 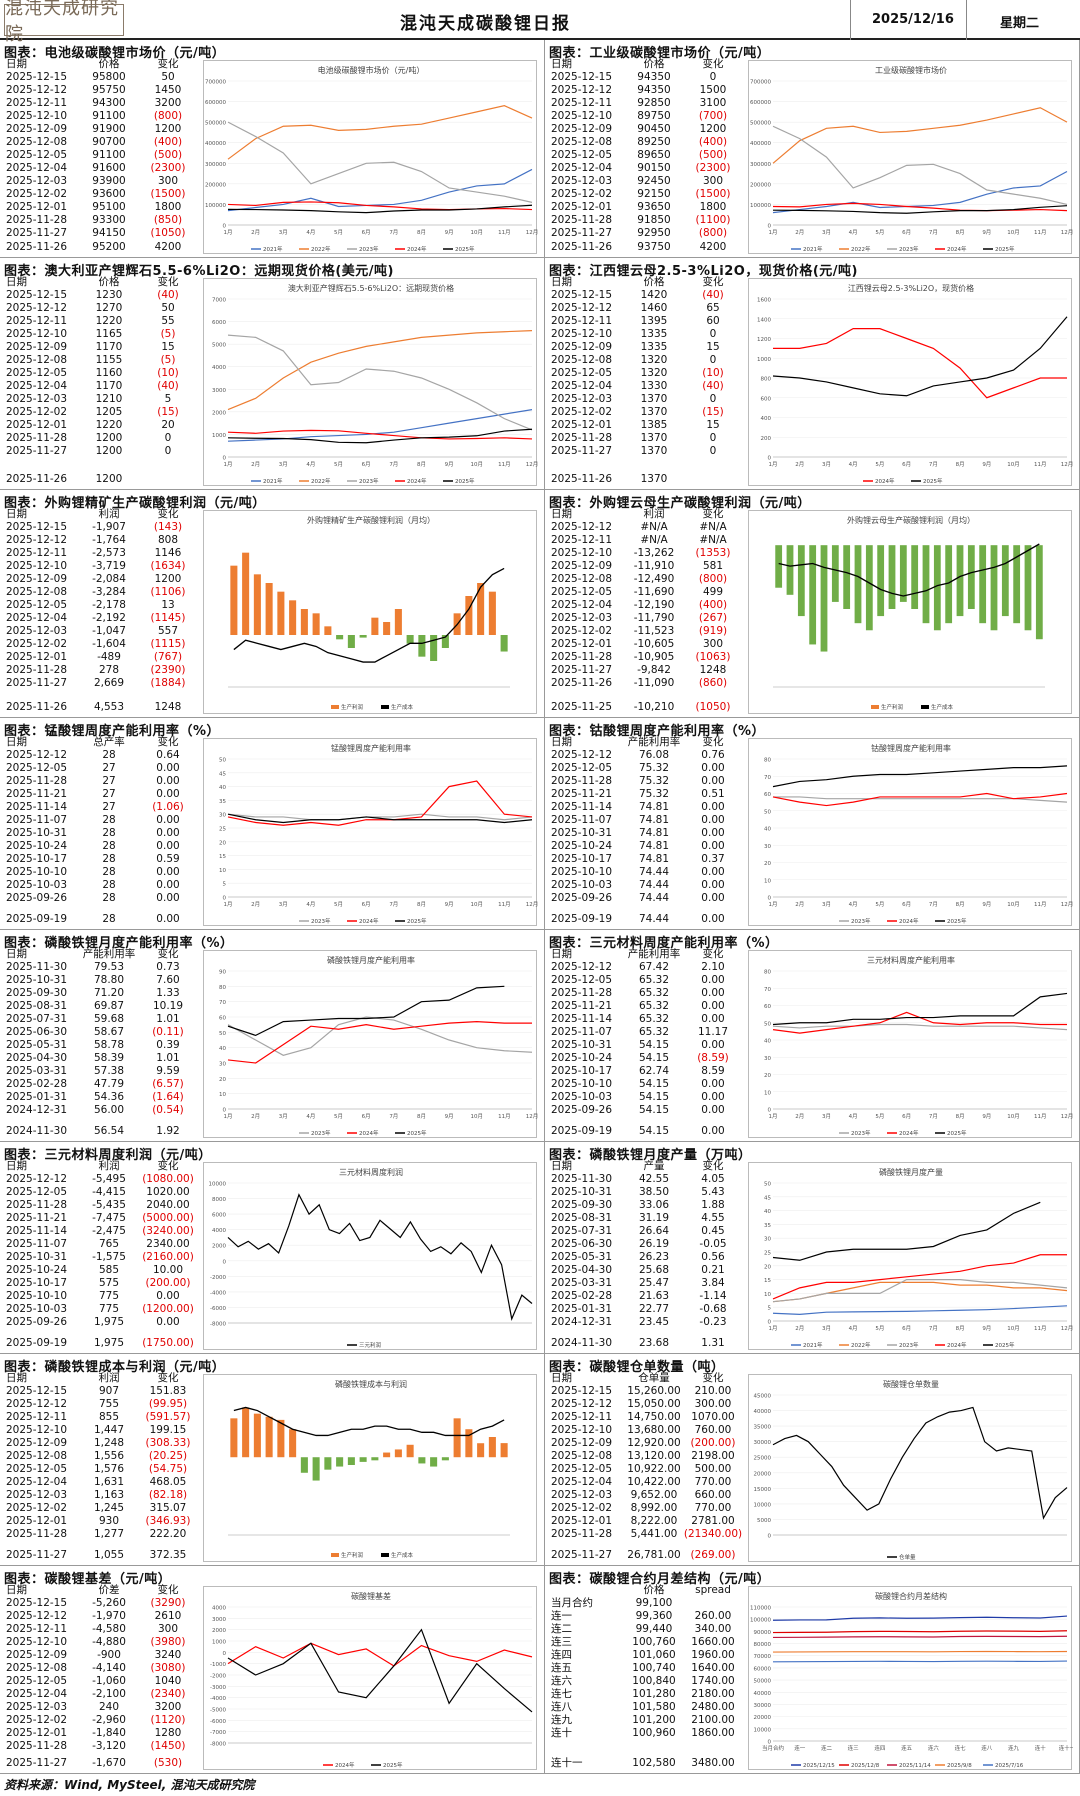 What do you see at coordinates (645, 308) in the screenshot?
I see `table-row: 2025-12-12 1460 65` at bounding box center [645, 308].